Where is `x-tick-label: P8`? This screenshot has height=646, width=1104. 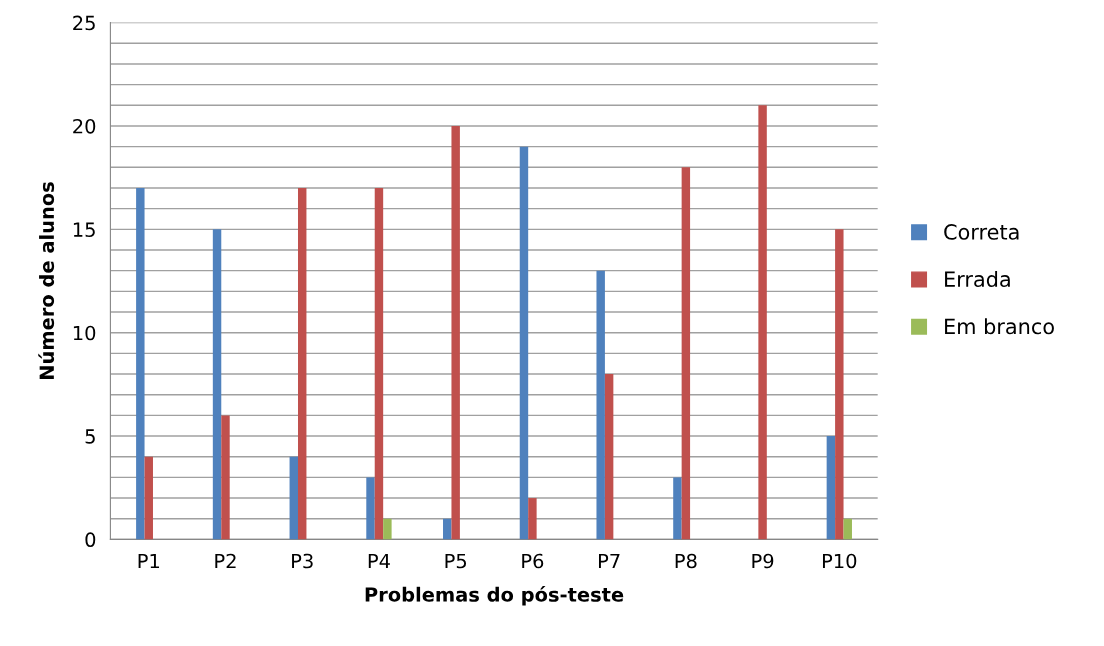
x-tick-label: P8 is located at coordinates (686, 561).